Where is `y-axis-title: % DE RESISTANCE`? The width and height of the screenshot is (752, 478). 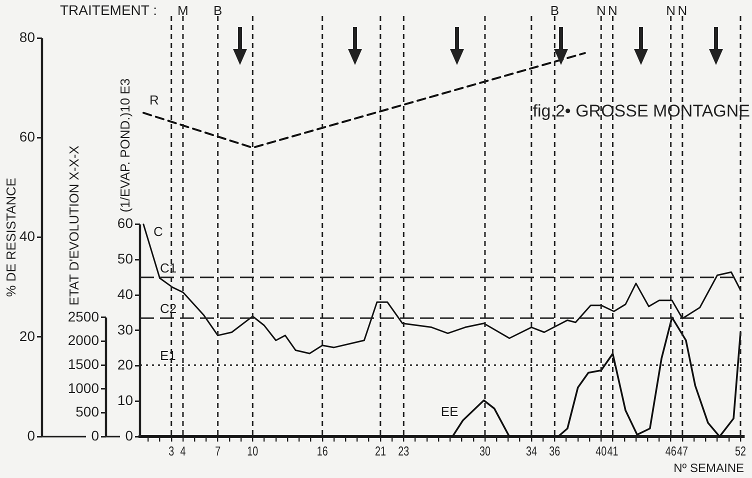
y-axis-title: % DE RESISTANCE is located at coordinates (11, 237).